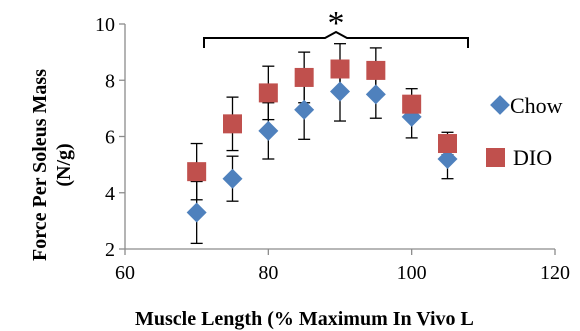  I want to click on y-tick-label: 8, so click(110, 81).